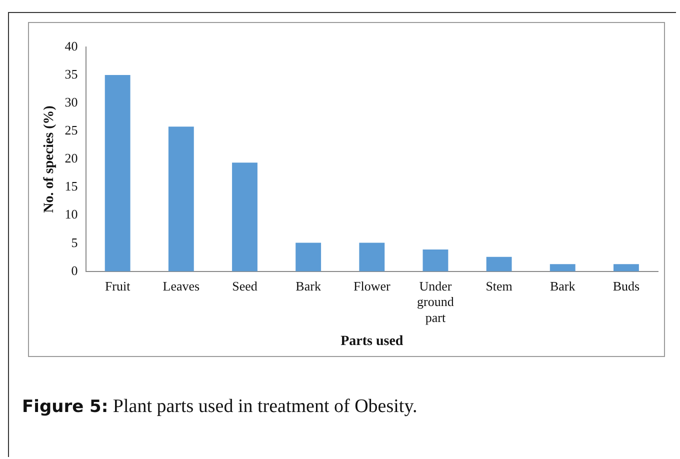 The height and width of the screenshot is (459, 680). I want to click on x-tick-label: Buds, so click(626, 286).